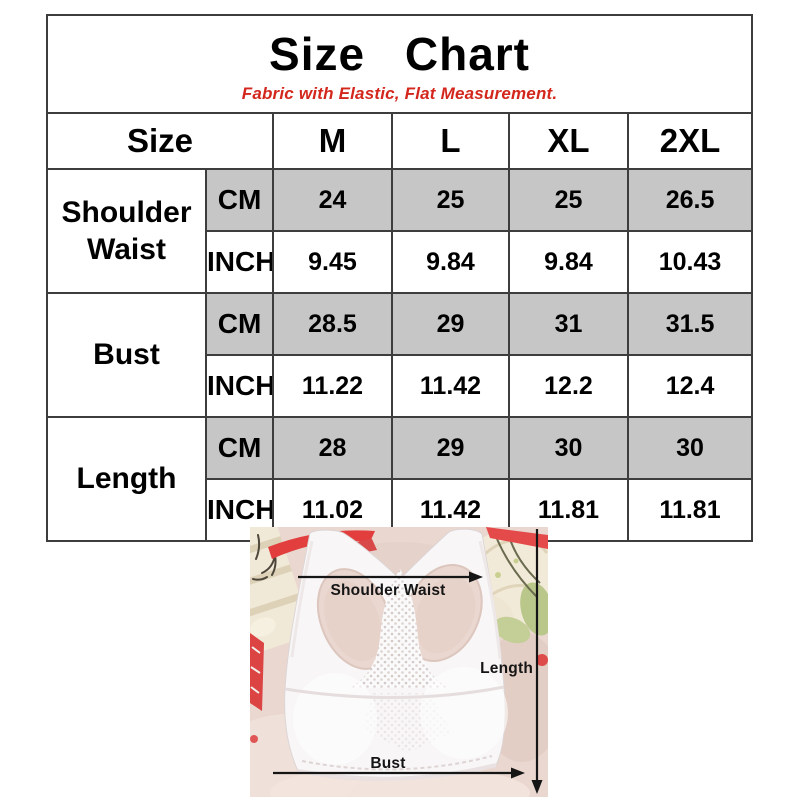 This screenshot has width=800, height=800. What do you see at coordinates (690, 141) in the screenshot?
I see `column-header-2xl: 2XL` at bounding box center [690, 141].